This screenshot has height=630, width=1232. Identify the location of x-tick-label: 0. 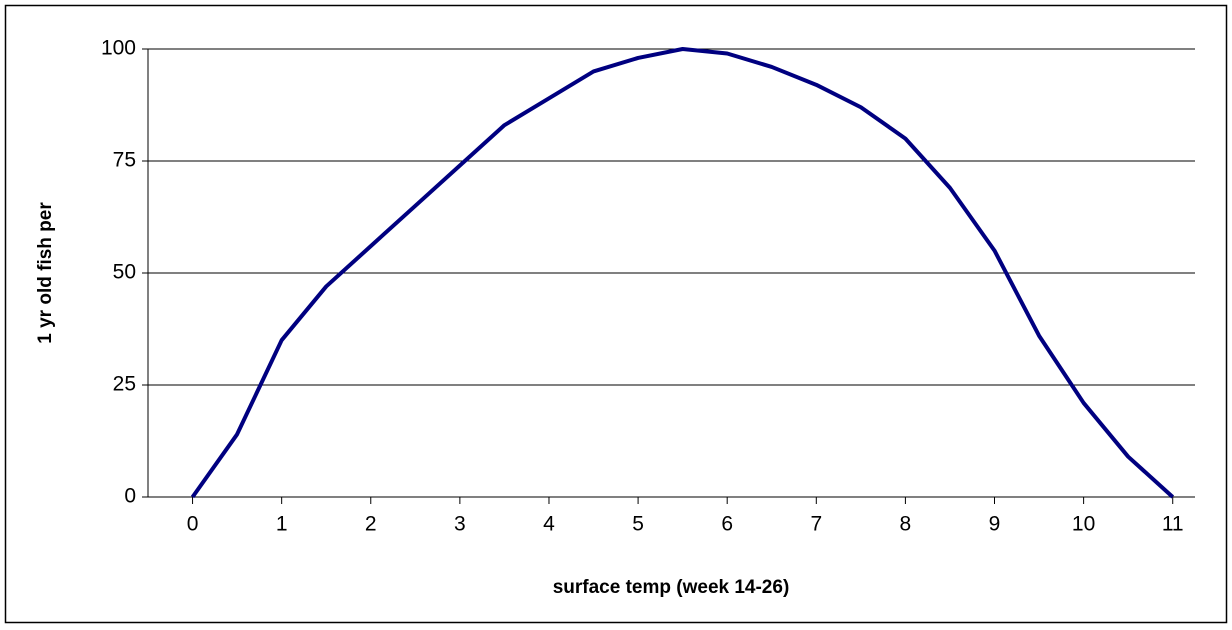
(193, 524).